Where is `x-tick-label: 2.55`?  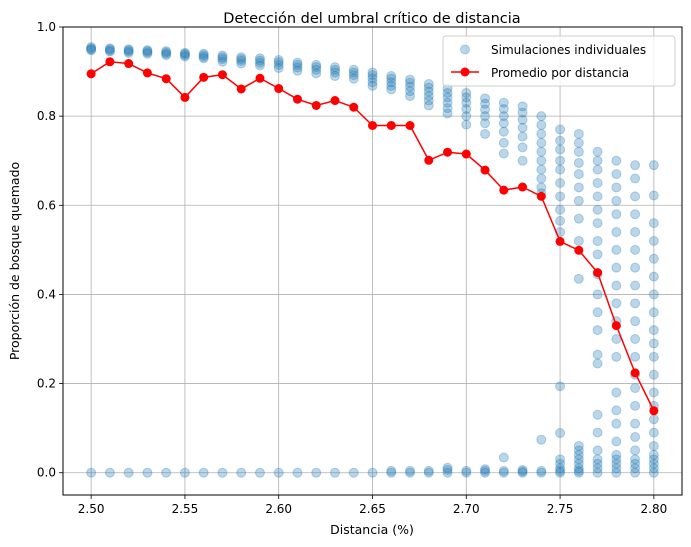 x-tick-label: 2.55 is located at coordinates (185, 509).